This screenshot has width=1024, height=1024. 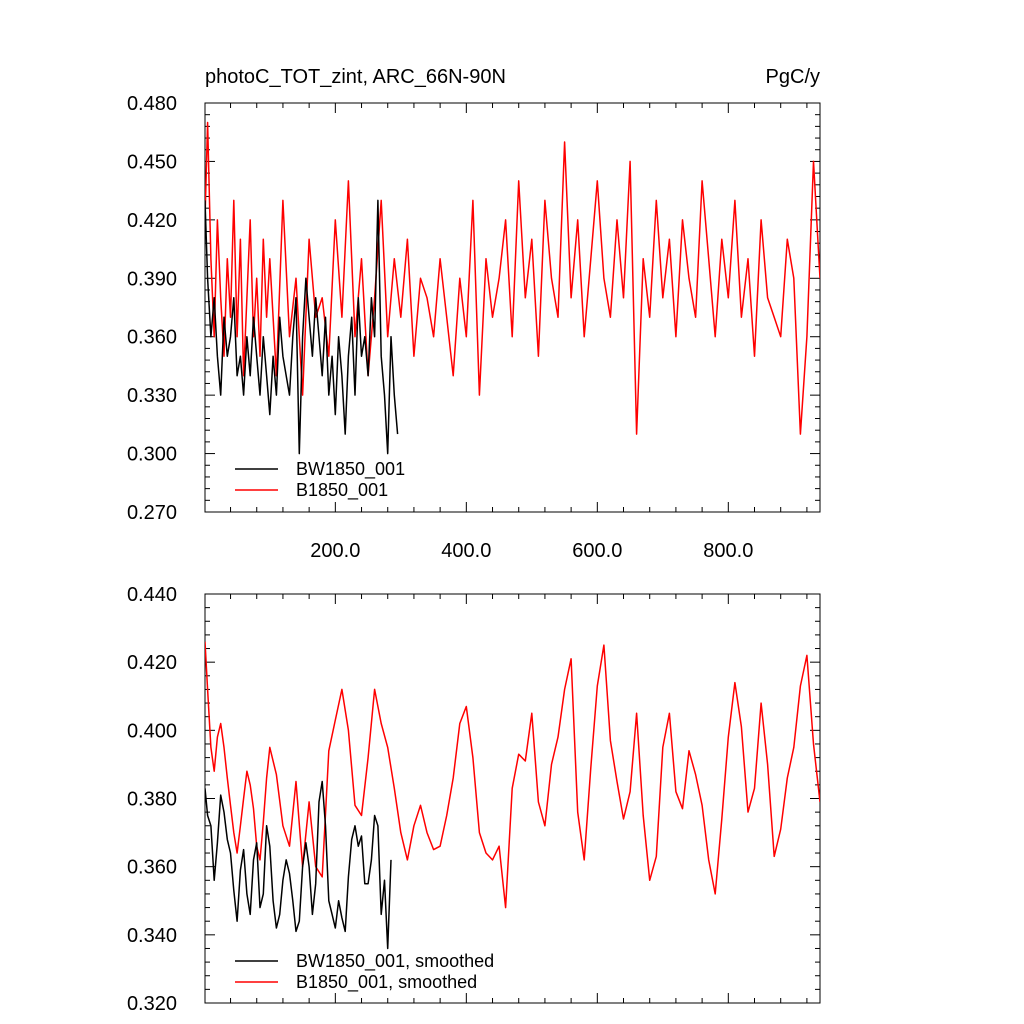 I want to click on legend-label: BW1850_001, smoothed, so click(x=395, y=961).